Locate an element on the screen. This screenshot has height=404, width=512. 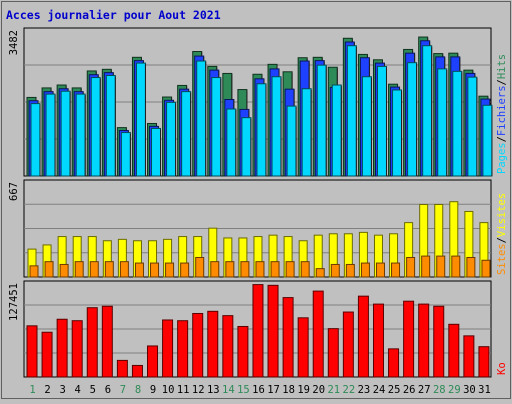
legend-visites: Visites is located at coordinates (502, 215).